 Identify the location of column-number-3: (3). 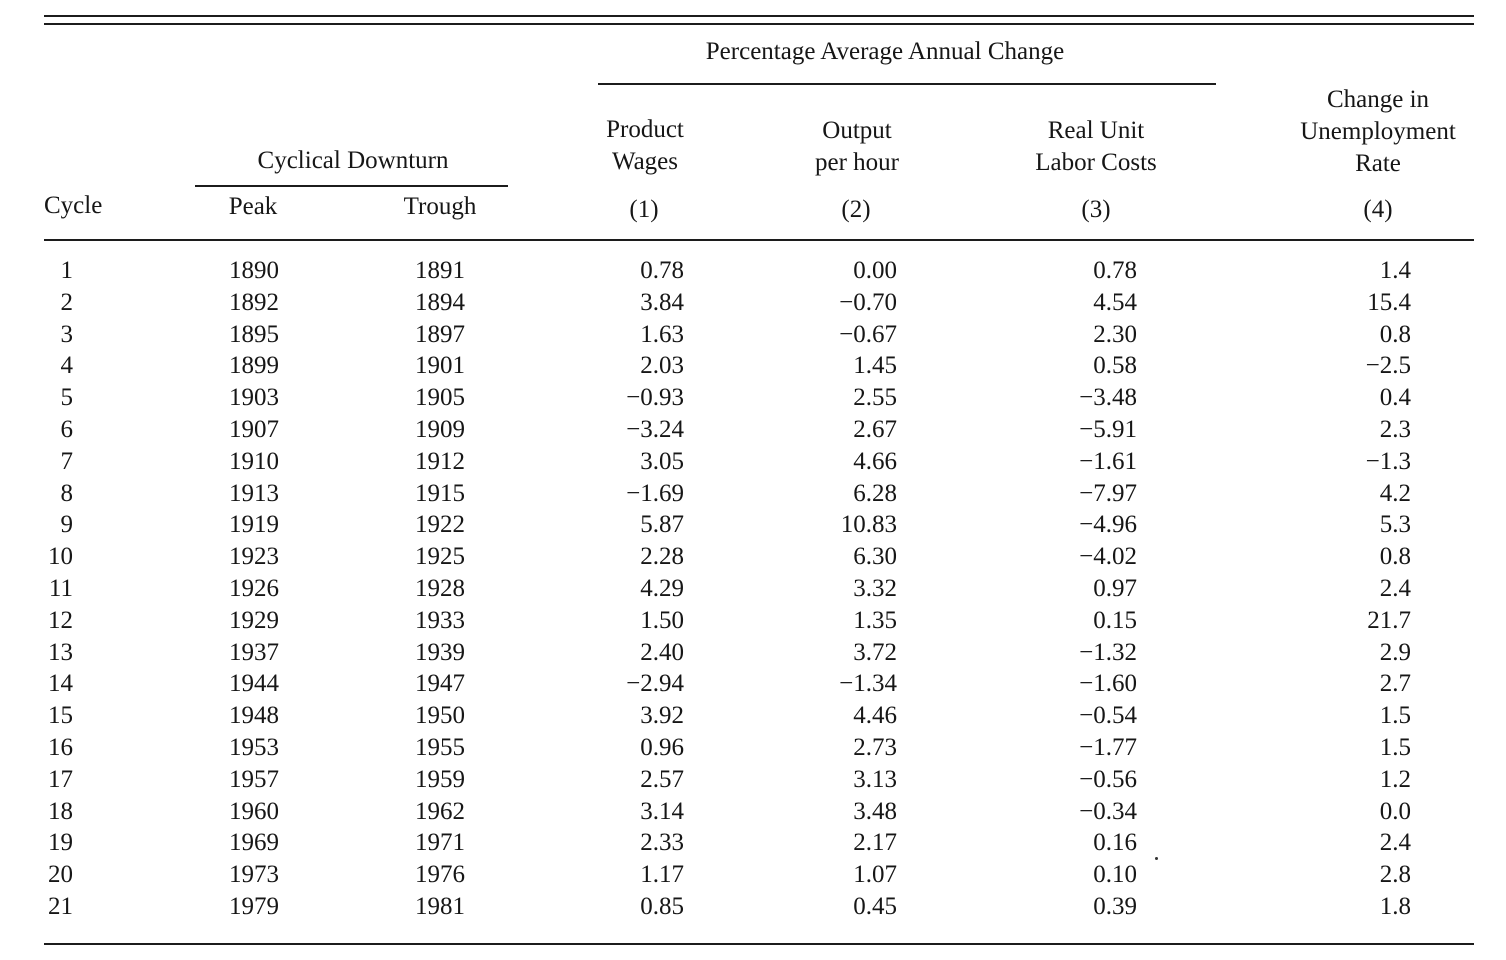
(1096, 209).